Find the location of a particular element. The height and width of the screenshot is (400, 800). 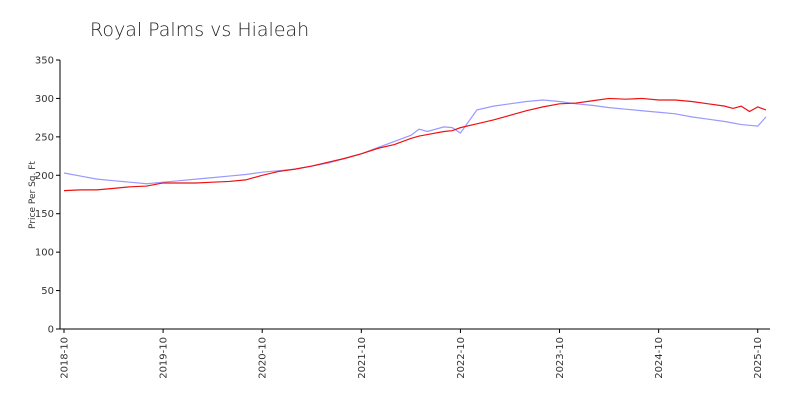

y-tick-label: 150 is located at coordinates (44, 214).